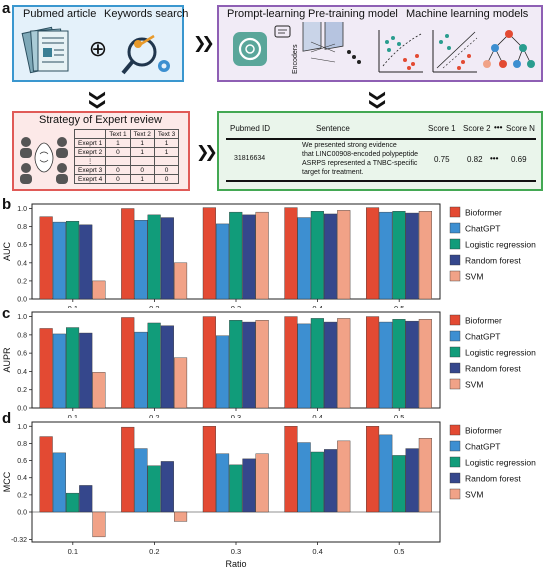 The image size is (546, 571). What do you see at coordinates (22, 478) in the screenshot?
I see `y-tick-label: 0.4` at bounding box center [22, 478].